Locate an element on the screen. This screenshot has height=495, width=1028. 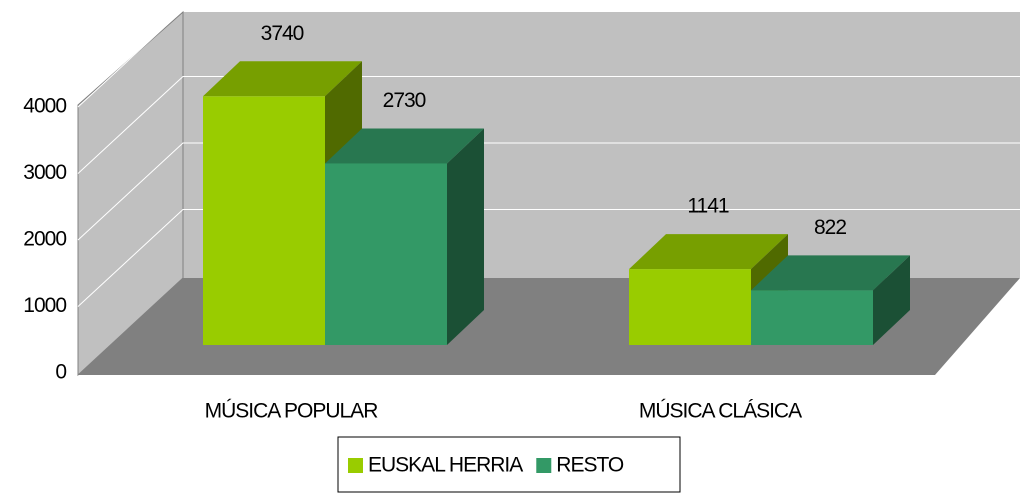
x-tick-label: MÚSICA POPULAR is located at coordinates (292, 411).